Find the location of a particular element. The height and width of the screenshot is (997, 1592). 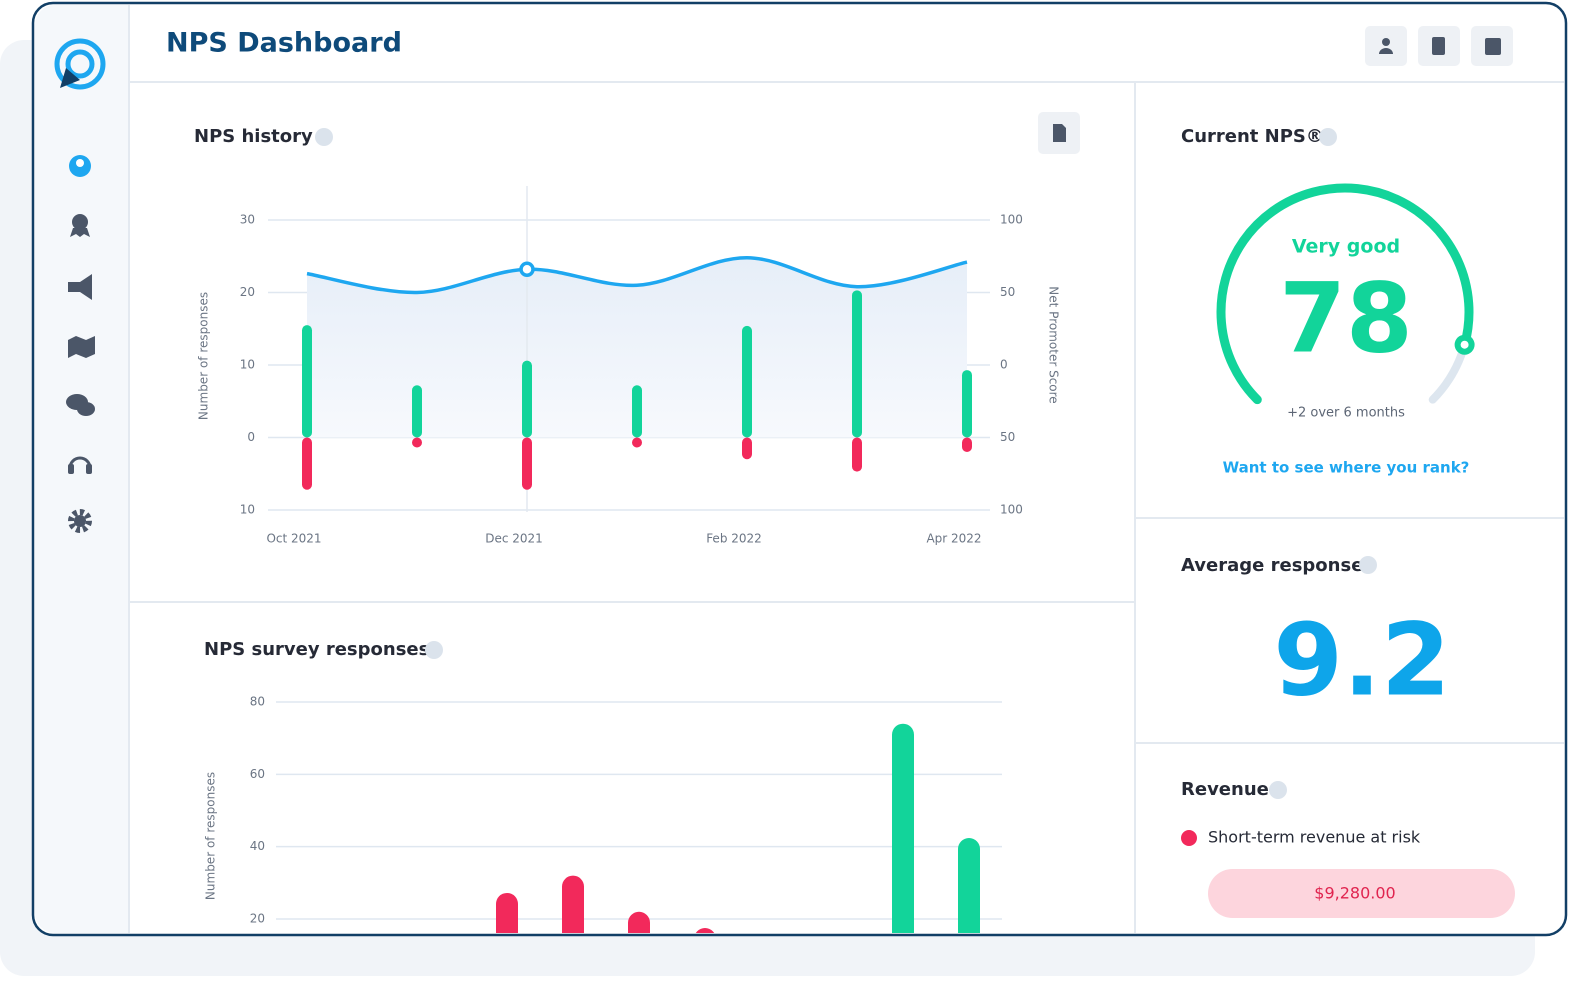

nav-awards-ribbon is located at coordinates (80, 232).